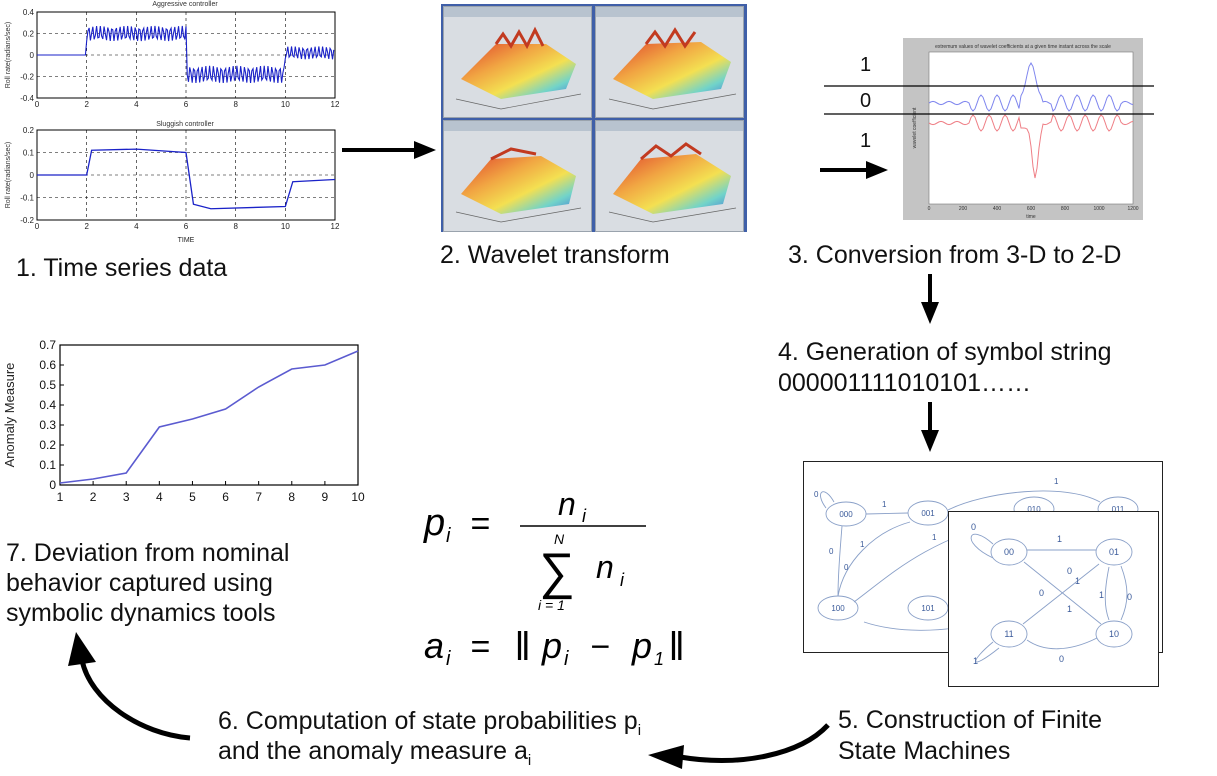 Image resolution: width=1217 pixels, height=776 pixels. Describe the element at coordinates (930, 300) in the screenshot. I see `arrow-step3-to-step4` at that location.